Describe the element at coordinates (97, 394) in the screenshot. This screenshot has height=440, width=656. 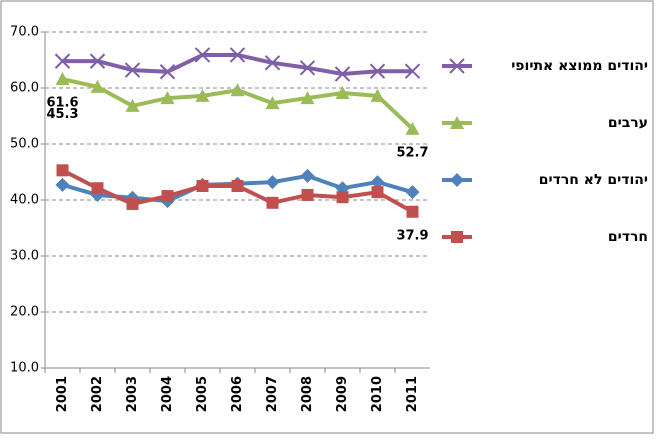
I see `x-tick-label: 2002` at that location.